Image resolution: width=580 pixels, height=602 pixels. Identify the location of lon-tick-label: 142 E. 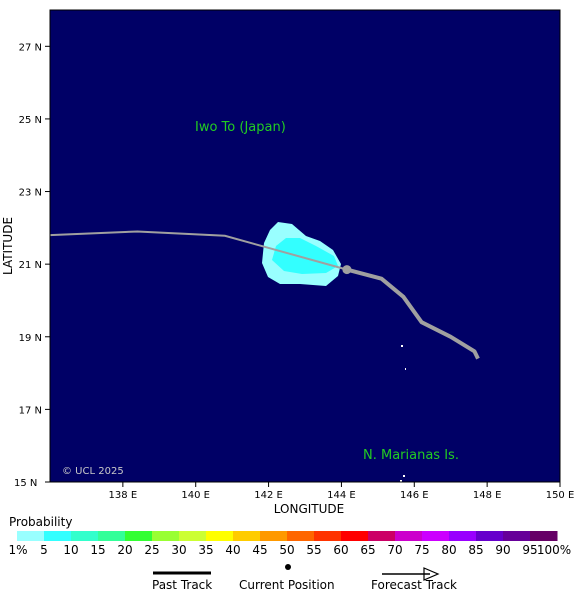
(268, 495).